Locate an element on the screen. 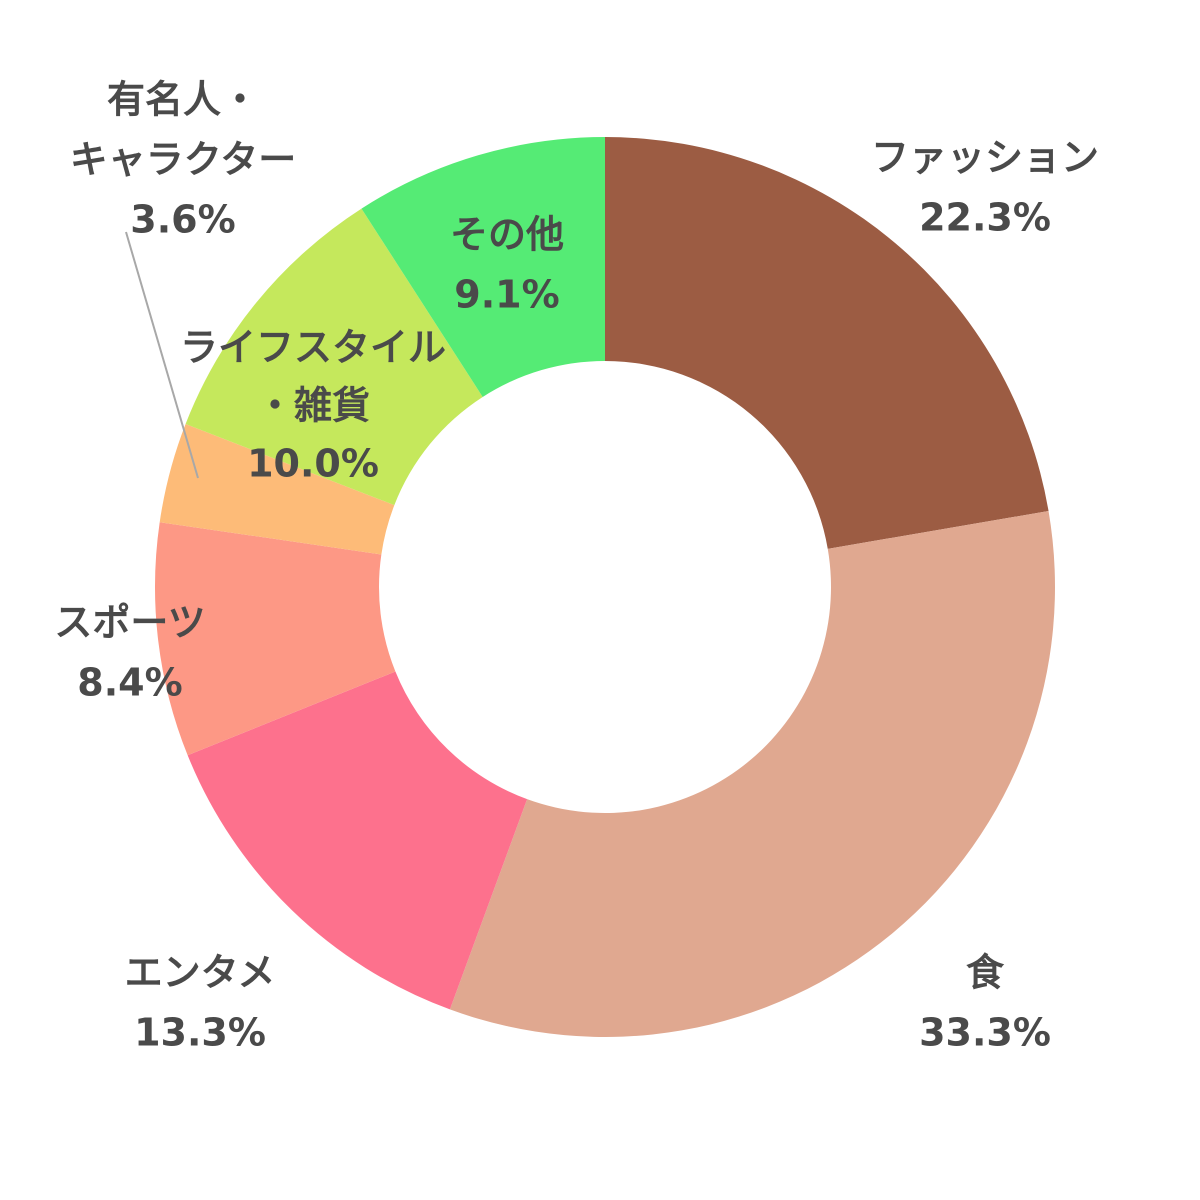  slice-value-label-5: 10.0% is located at coordinates (313, 464).